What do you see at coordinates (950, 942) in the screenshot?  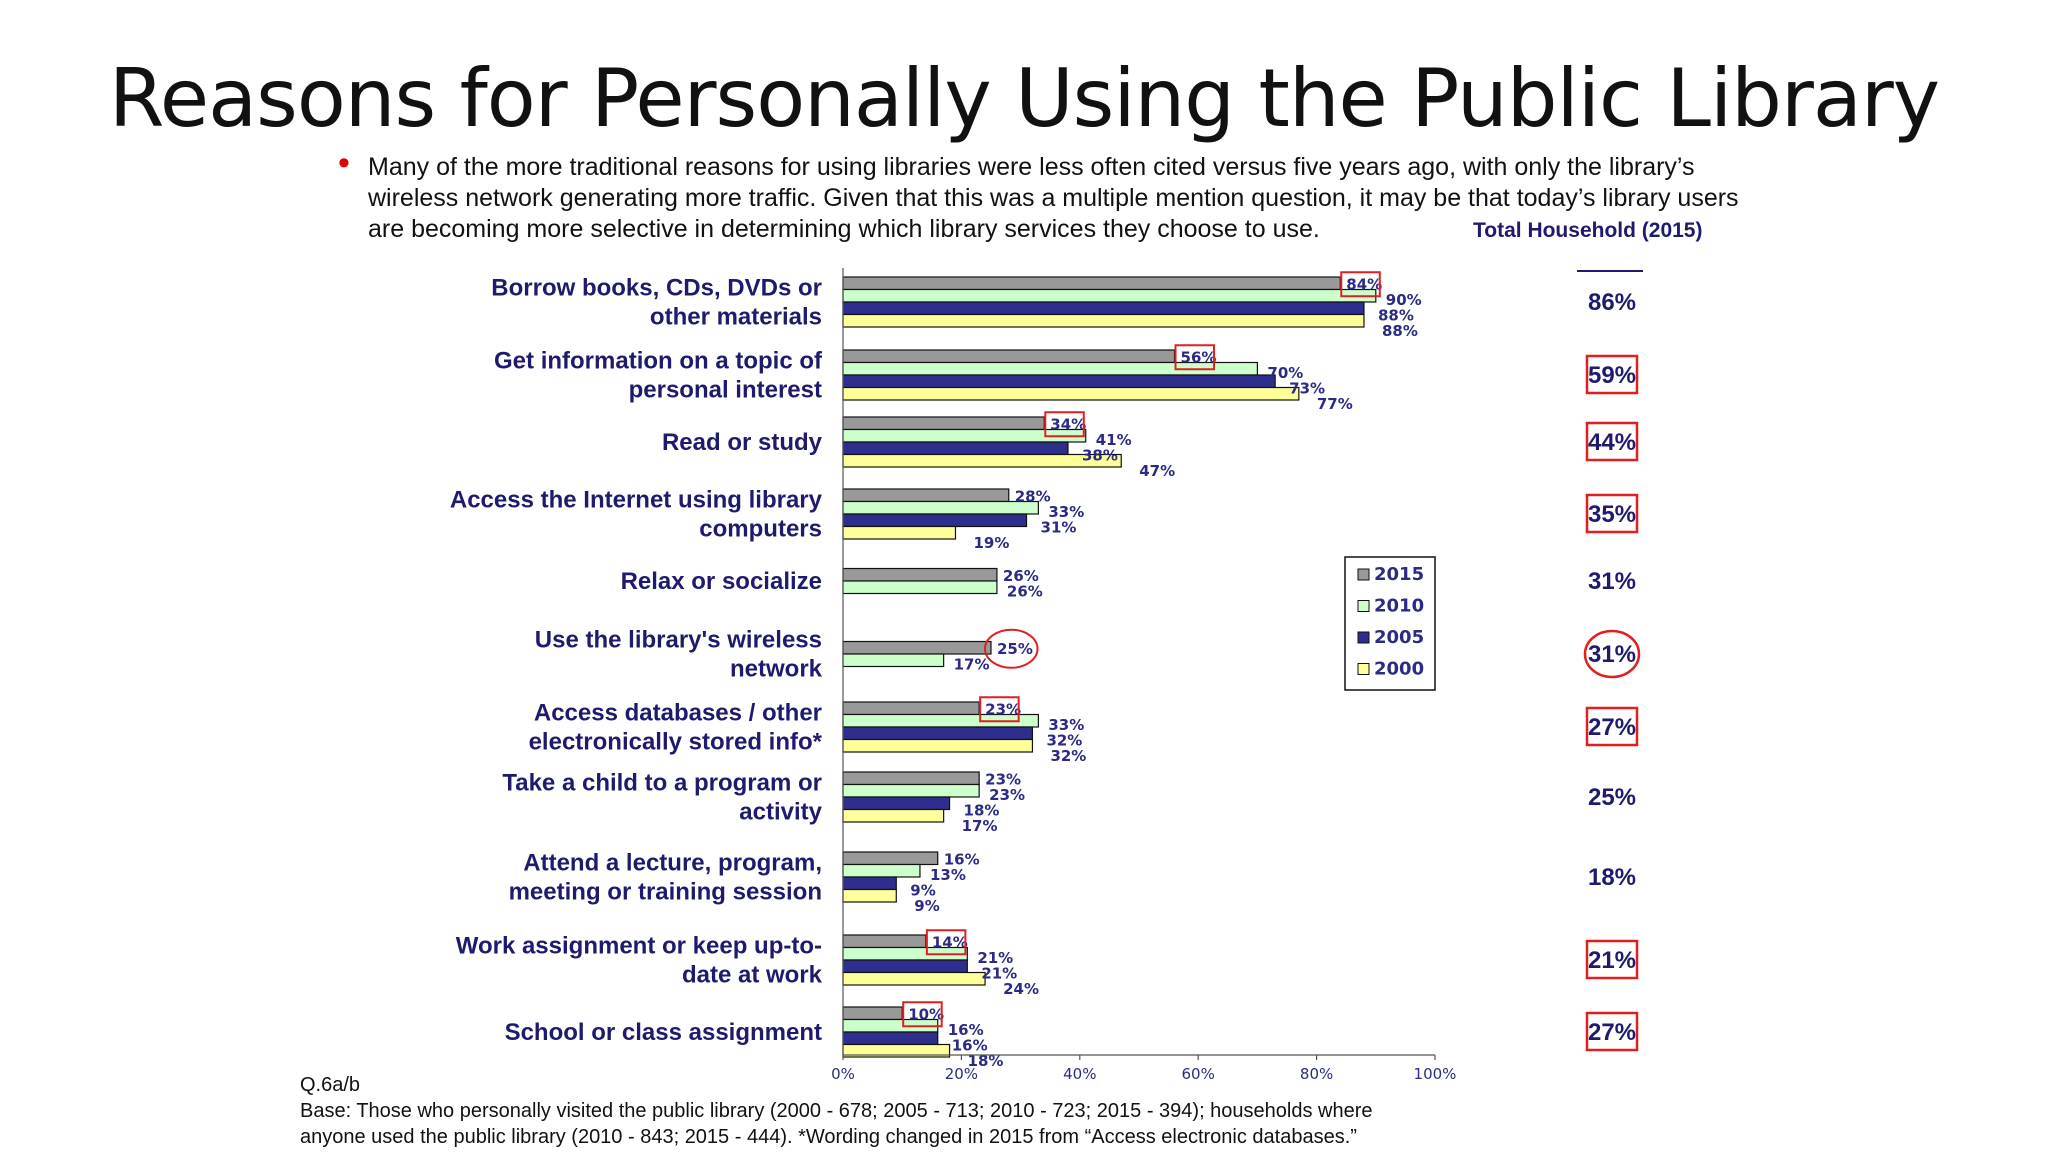 I see `value-label-work-assignment-or-keep-up-to-date-at-wo-2015: 14%` at bounding box center [950, 942].